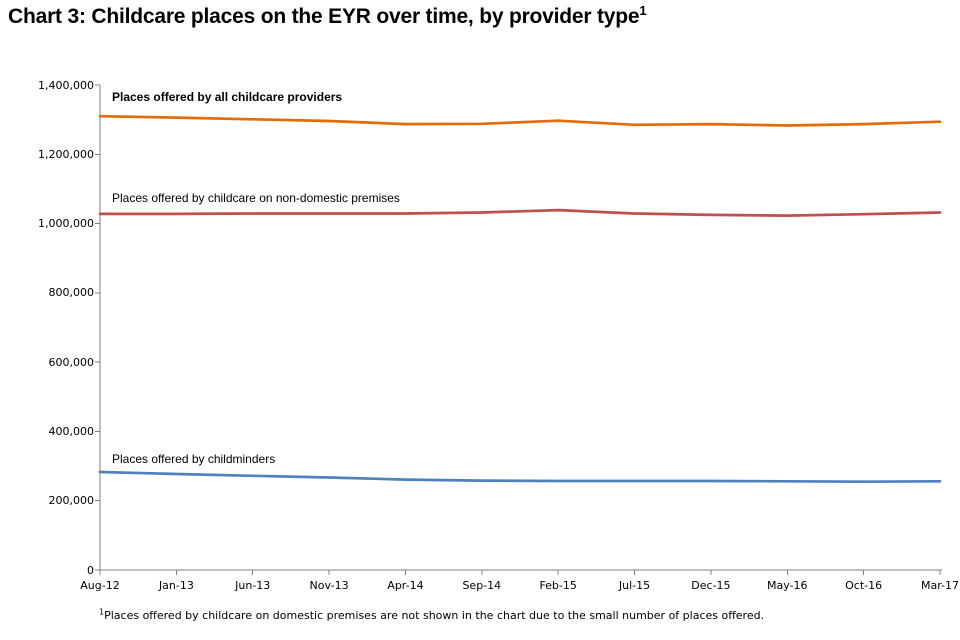  Describe the element at coordinates (102, 612) in the screenshot. I see `footnote-marker: 1` at that location.